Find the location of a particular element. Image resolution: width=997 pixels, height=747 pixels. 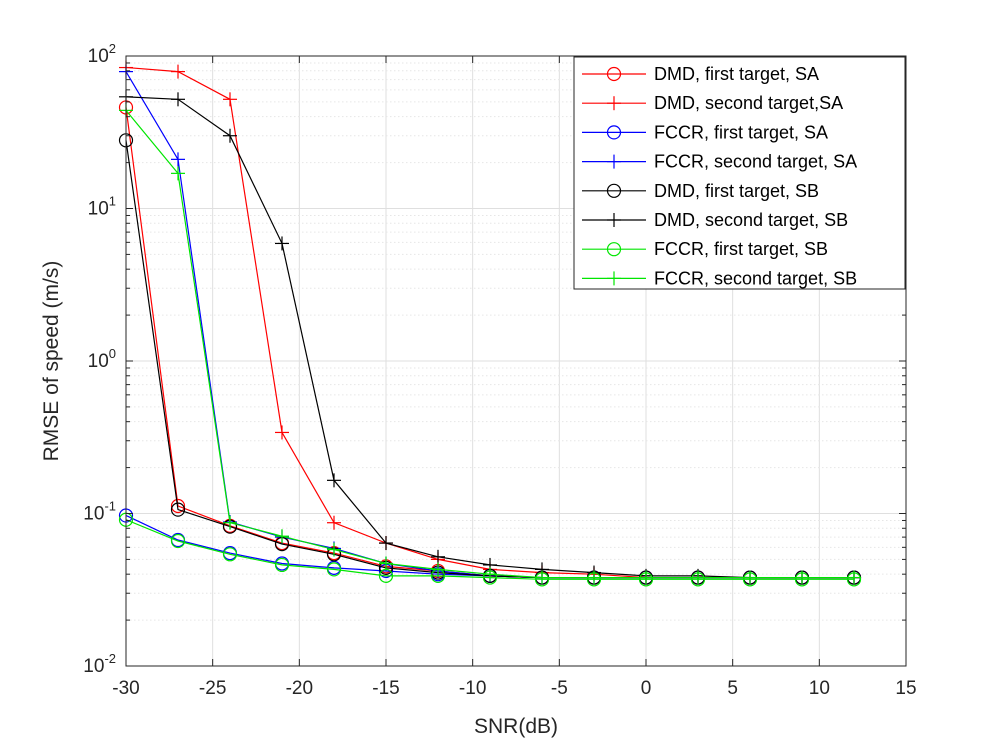

legend-label: DMD, second target, SB is located at coordinates (751, 220).